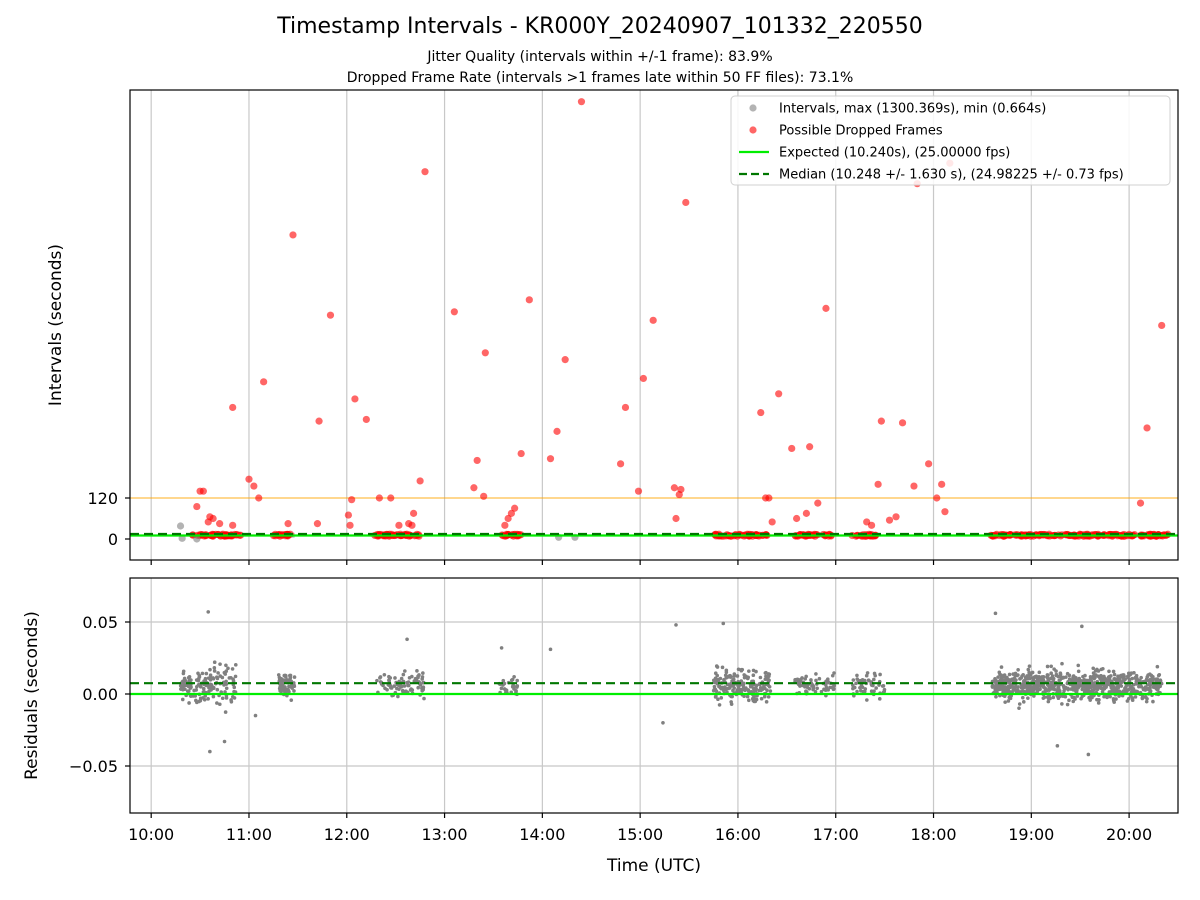 The width and height of the screenshot is (1200, 900). I want to click on bottom-xtick-label: 20:00, so click(1129, 834).